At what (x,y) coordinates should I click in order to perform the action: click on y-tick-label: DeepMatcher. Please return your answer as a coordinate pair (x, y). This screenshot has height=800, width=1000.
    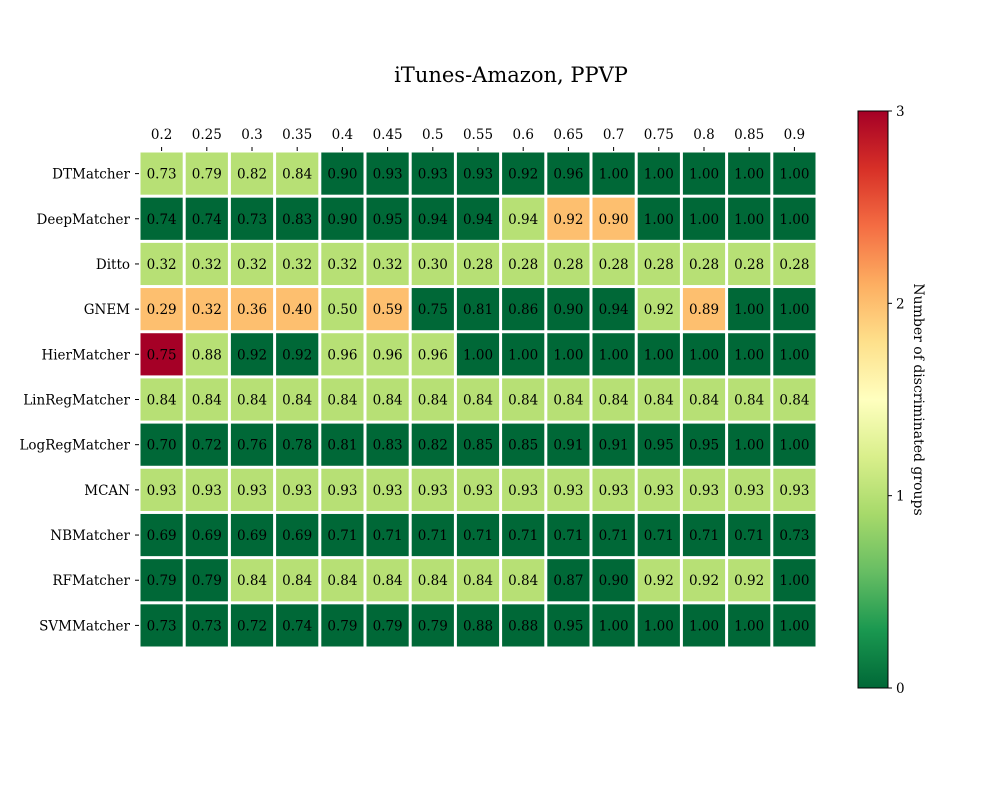
    Looking at the image, I should click on (84, 220).